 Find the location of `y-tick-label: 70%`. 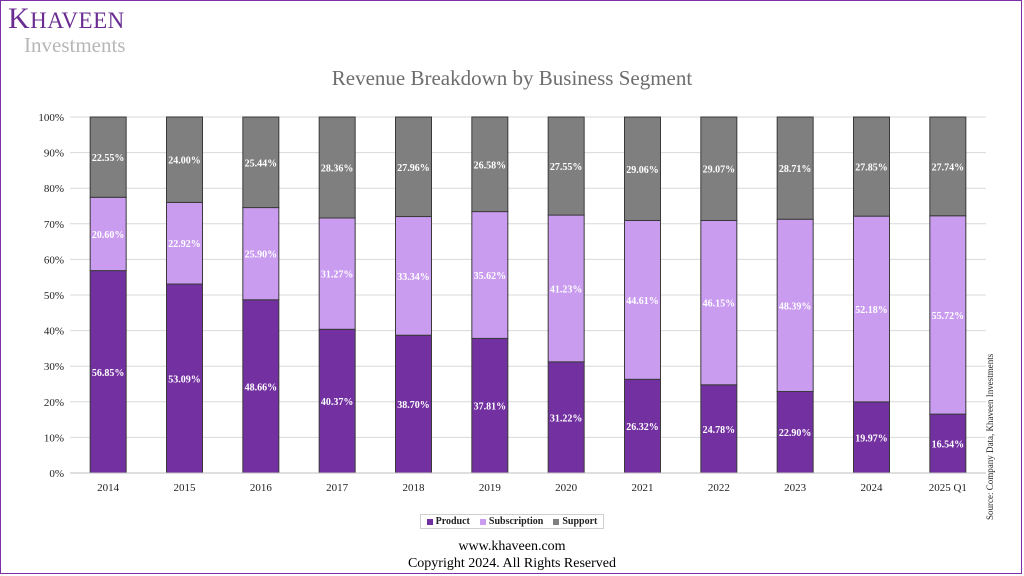

y-tick-label: 70% is located at coordinates (54, 225).